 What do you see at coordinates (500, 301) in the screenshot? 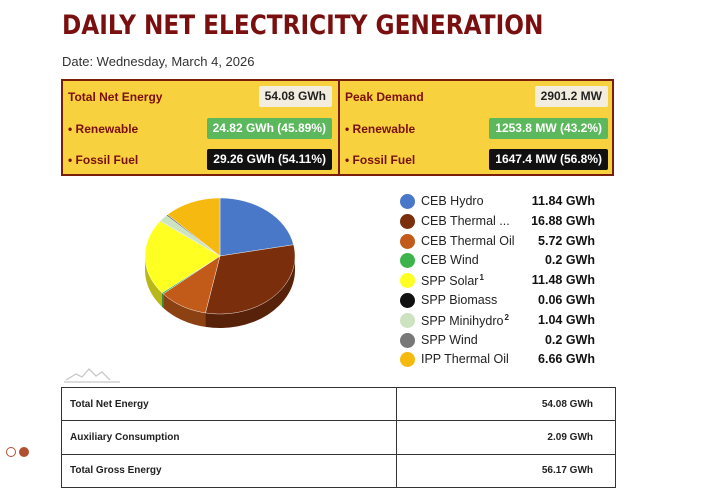
I see `legend-item: SPP Biomass 0.06 GWh` at bounding box center [500, 301].